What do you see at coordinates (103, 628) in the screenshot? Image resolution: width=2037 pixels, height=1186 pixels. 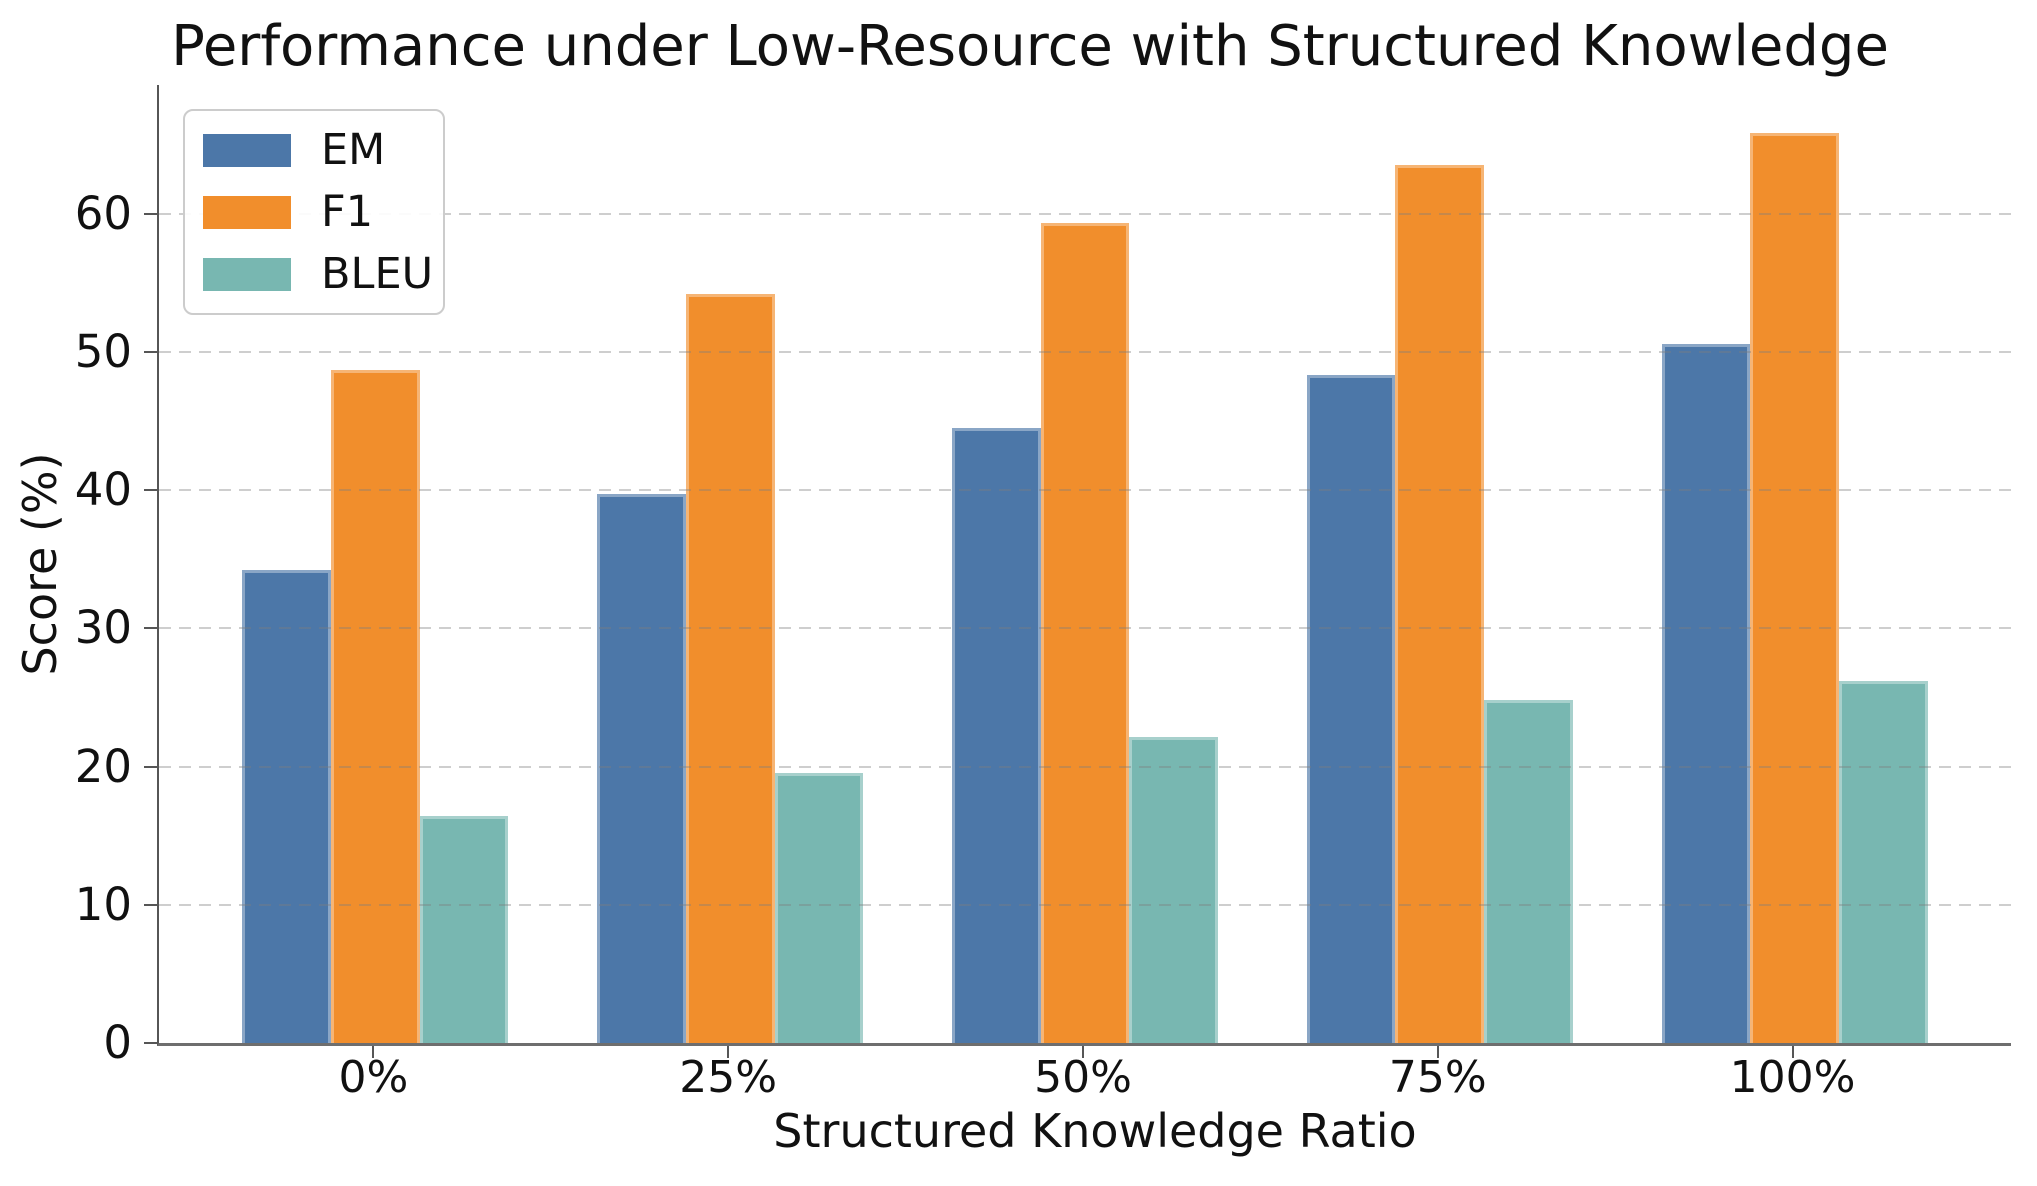 I see `y-tick-label-30: 30` at bounding box center [103, 628].